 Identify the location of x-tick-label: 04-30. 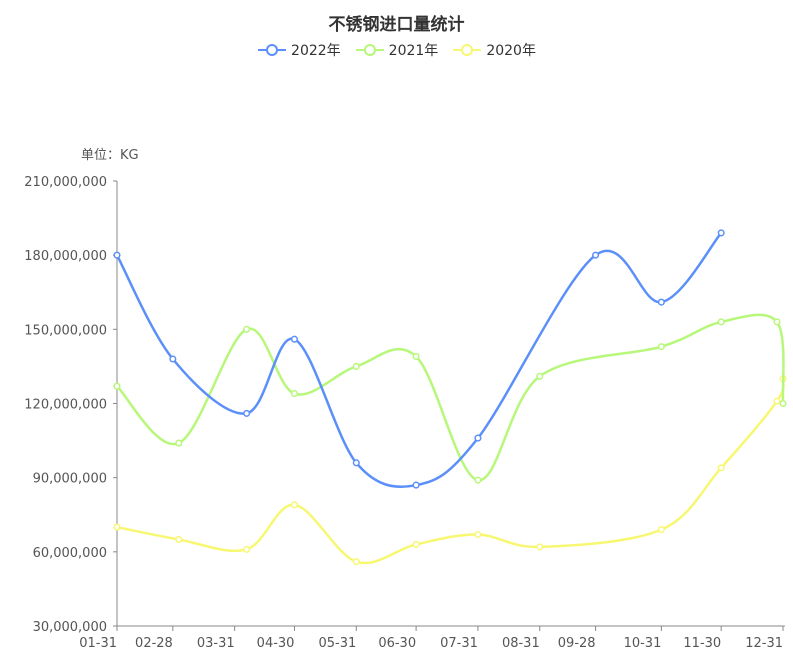
(276, 643).